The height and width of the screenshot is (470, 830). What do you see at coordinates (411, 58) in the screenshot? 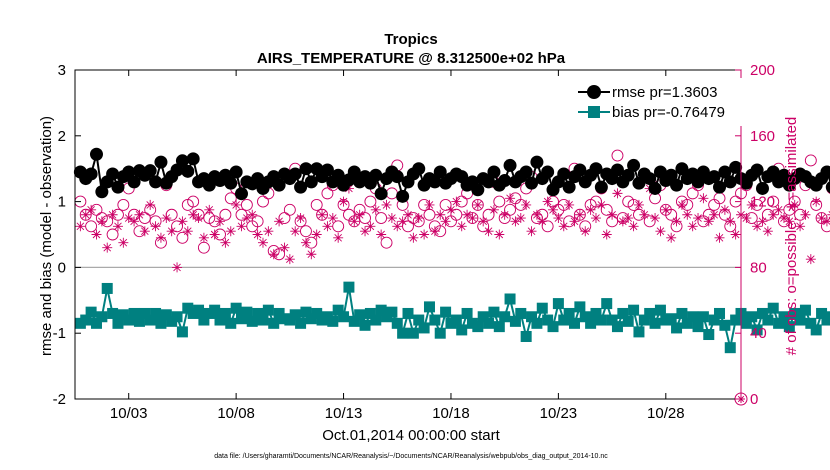
I see `chart-subtitle: AIRS_TEMPERATURE @ 8.312500e+02 hPa` at bounding box center [411, 58].